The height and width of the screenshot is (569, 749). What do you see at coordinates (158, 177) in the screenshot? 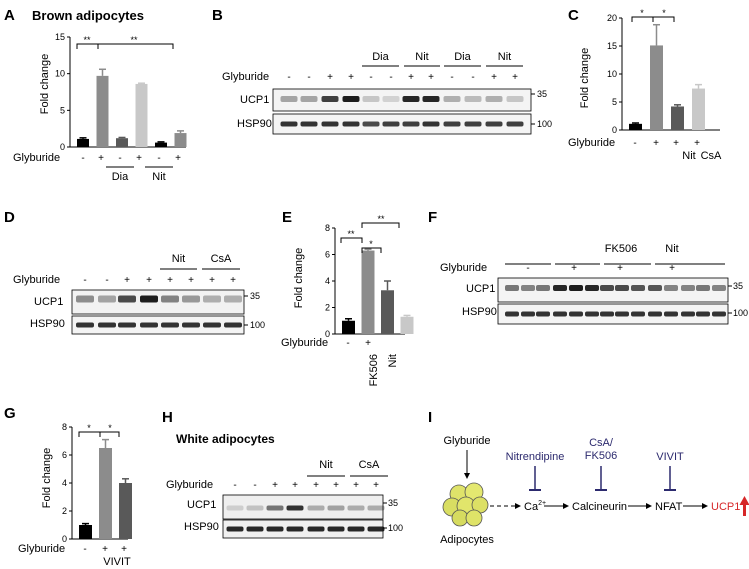
I see `group-label-nit: Nit` at bounding box center [158, 177].